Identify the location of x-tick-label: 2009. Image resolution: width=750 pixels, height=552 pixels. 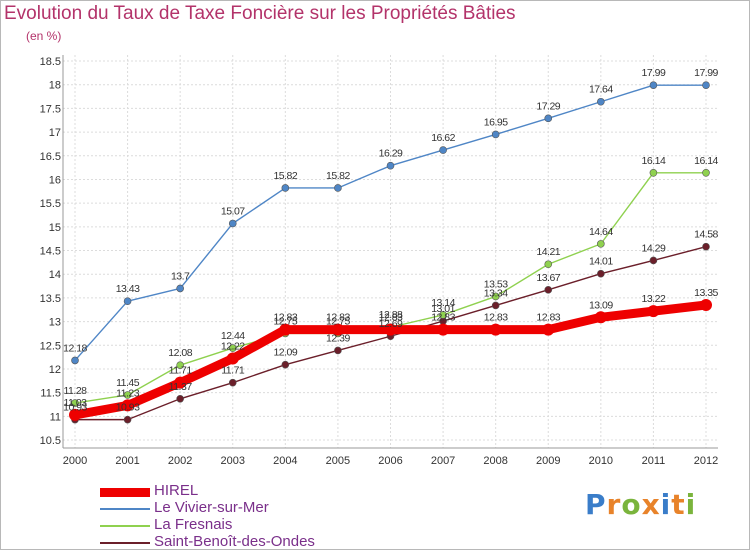
(548, 461).